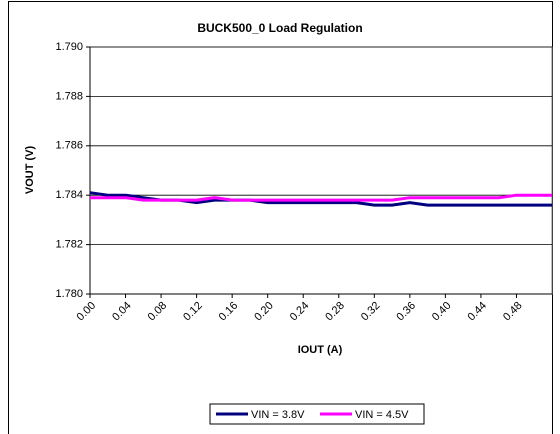  What do you see at coordinates (69, 294) in the screenshot?
I see `y-tick-label: 1.780` at bounding box center [69, 294].